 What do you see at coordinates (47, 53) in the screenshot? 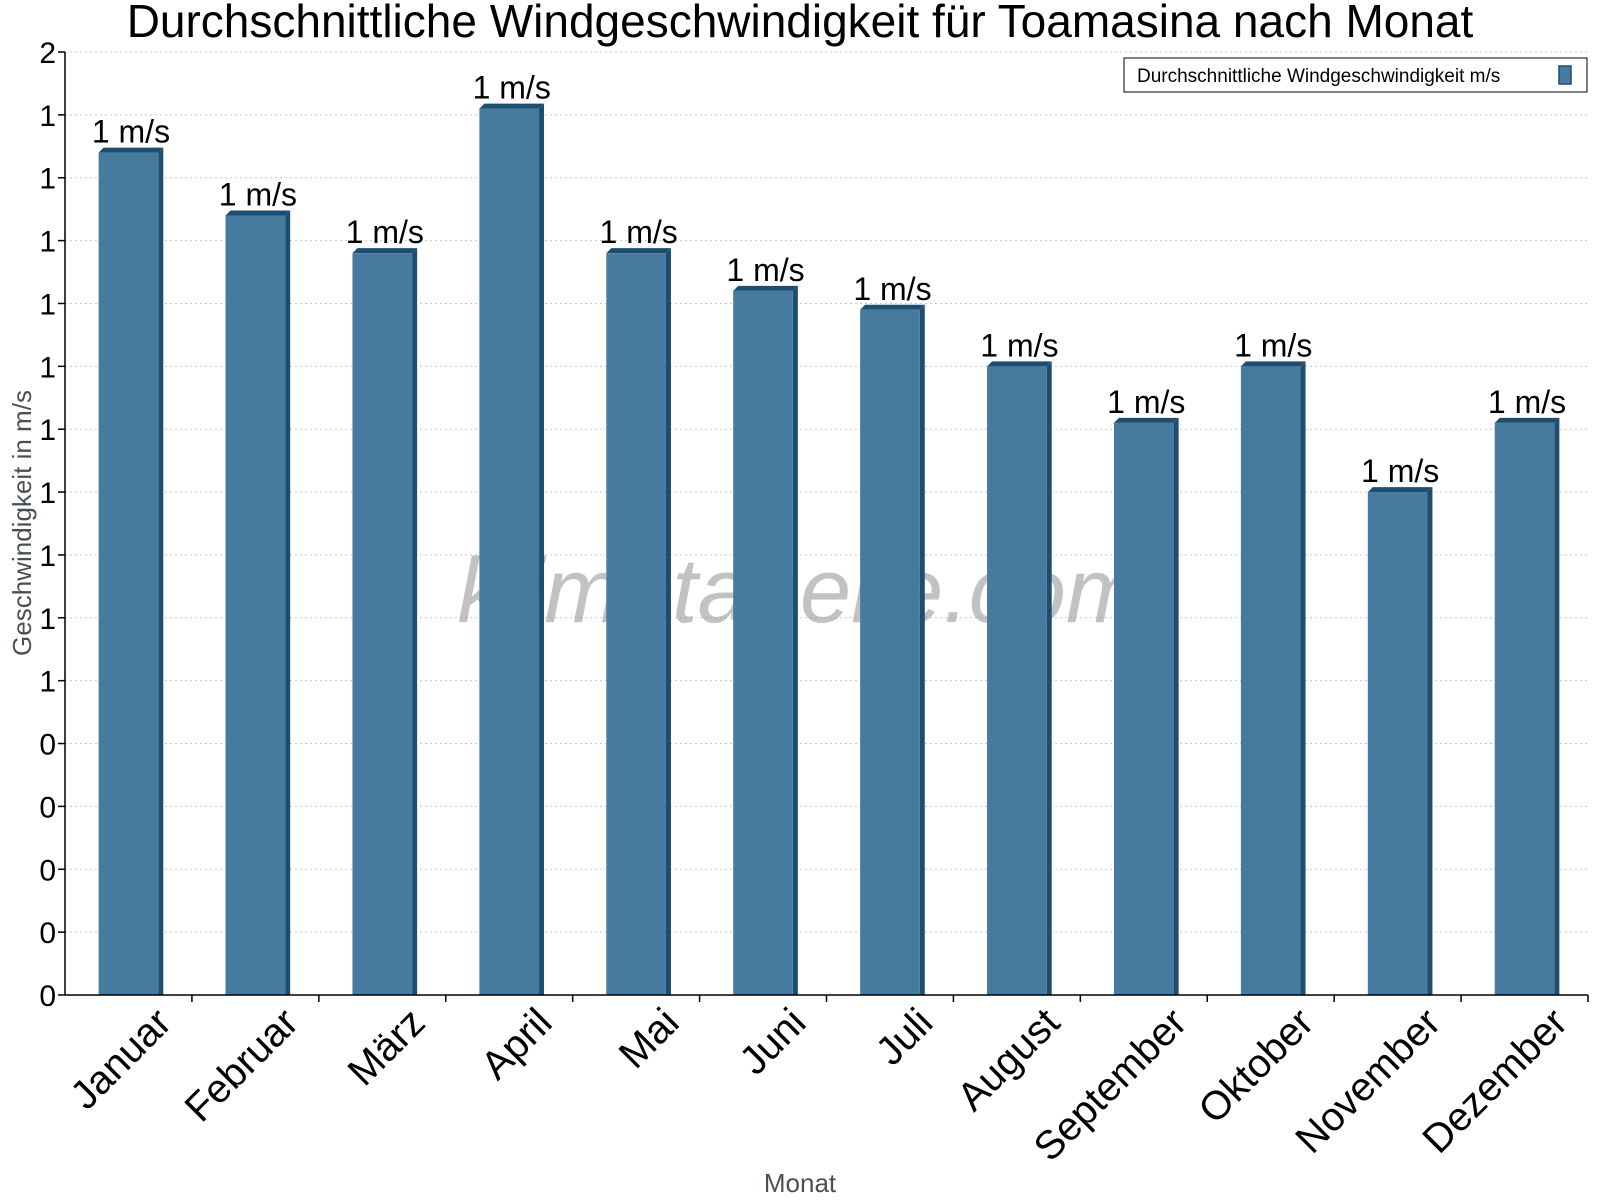
I see `y-tick-label: 2` at bounding box center [47, 53].